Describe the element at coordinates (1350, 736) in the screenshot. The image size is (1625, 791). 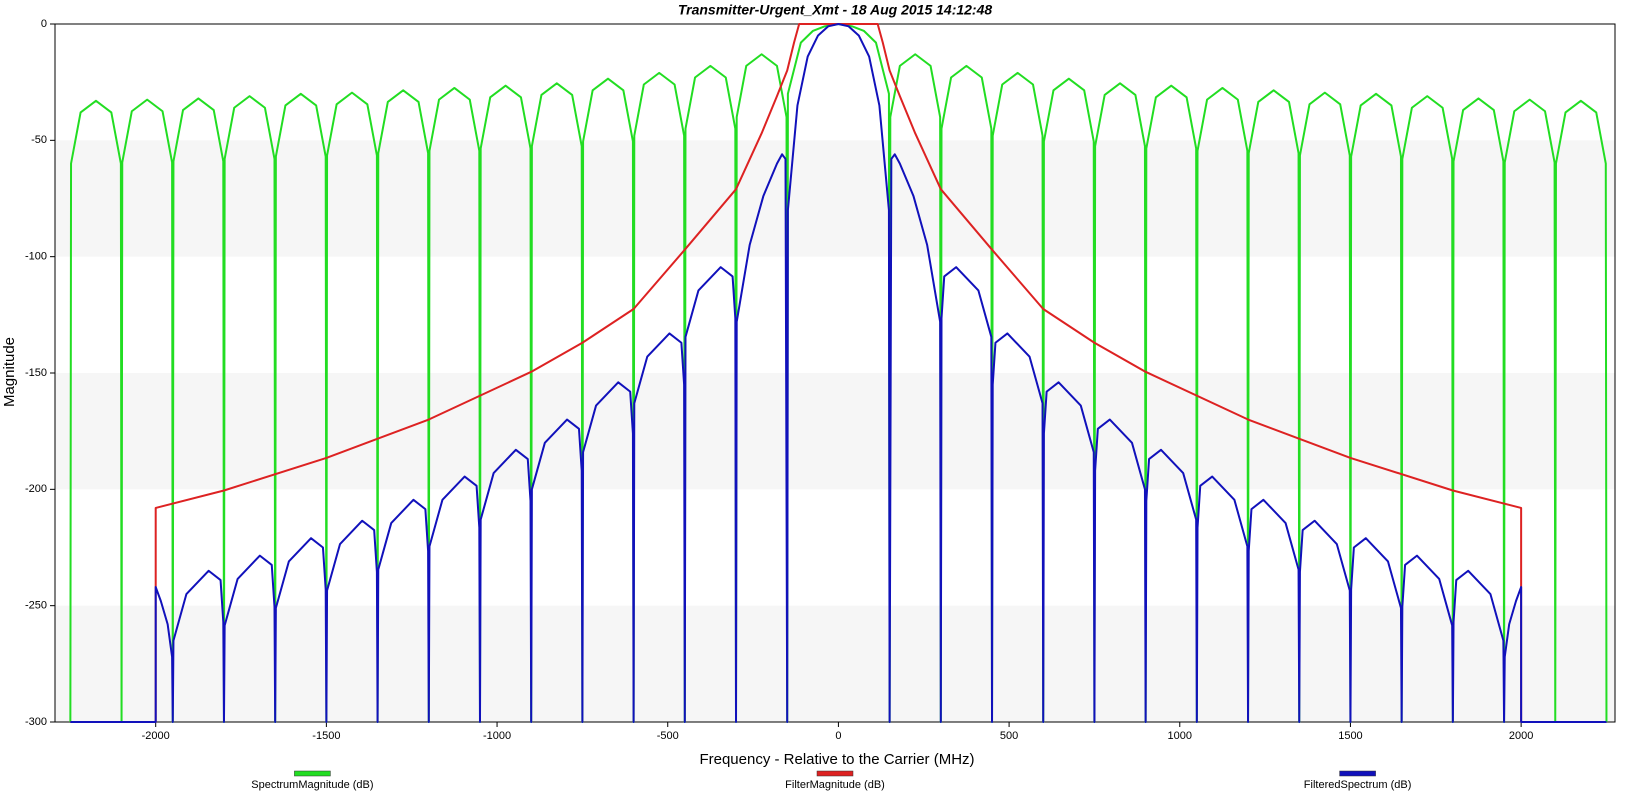
I see `x-tick-label: 1500` at that location.